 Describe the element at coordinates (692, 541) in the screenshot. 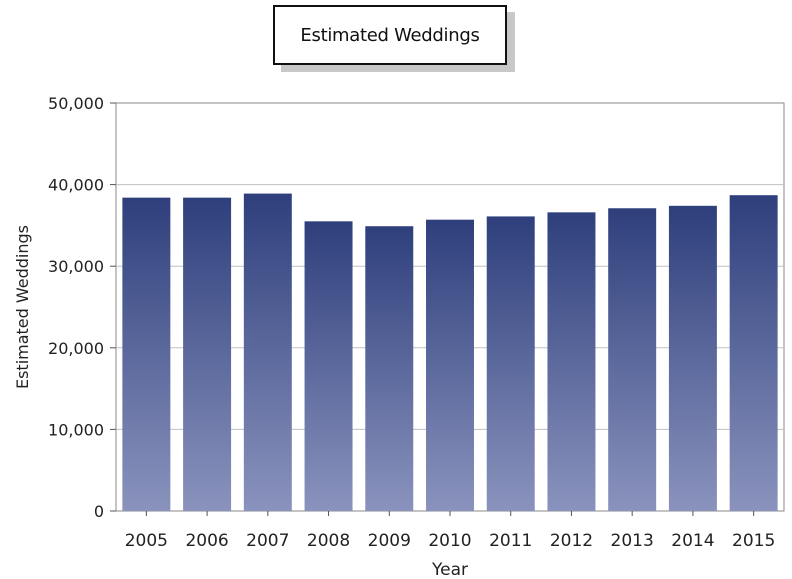

I see `x-tick-label: 2014` at that location.